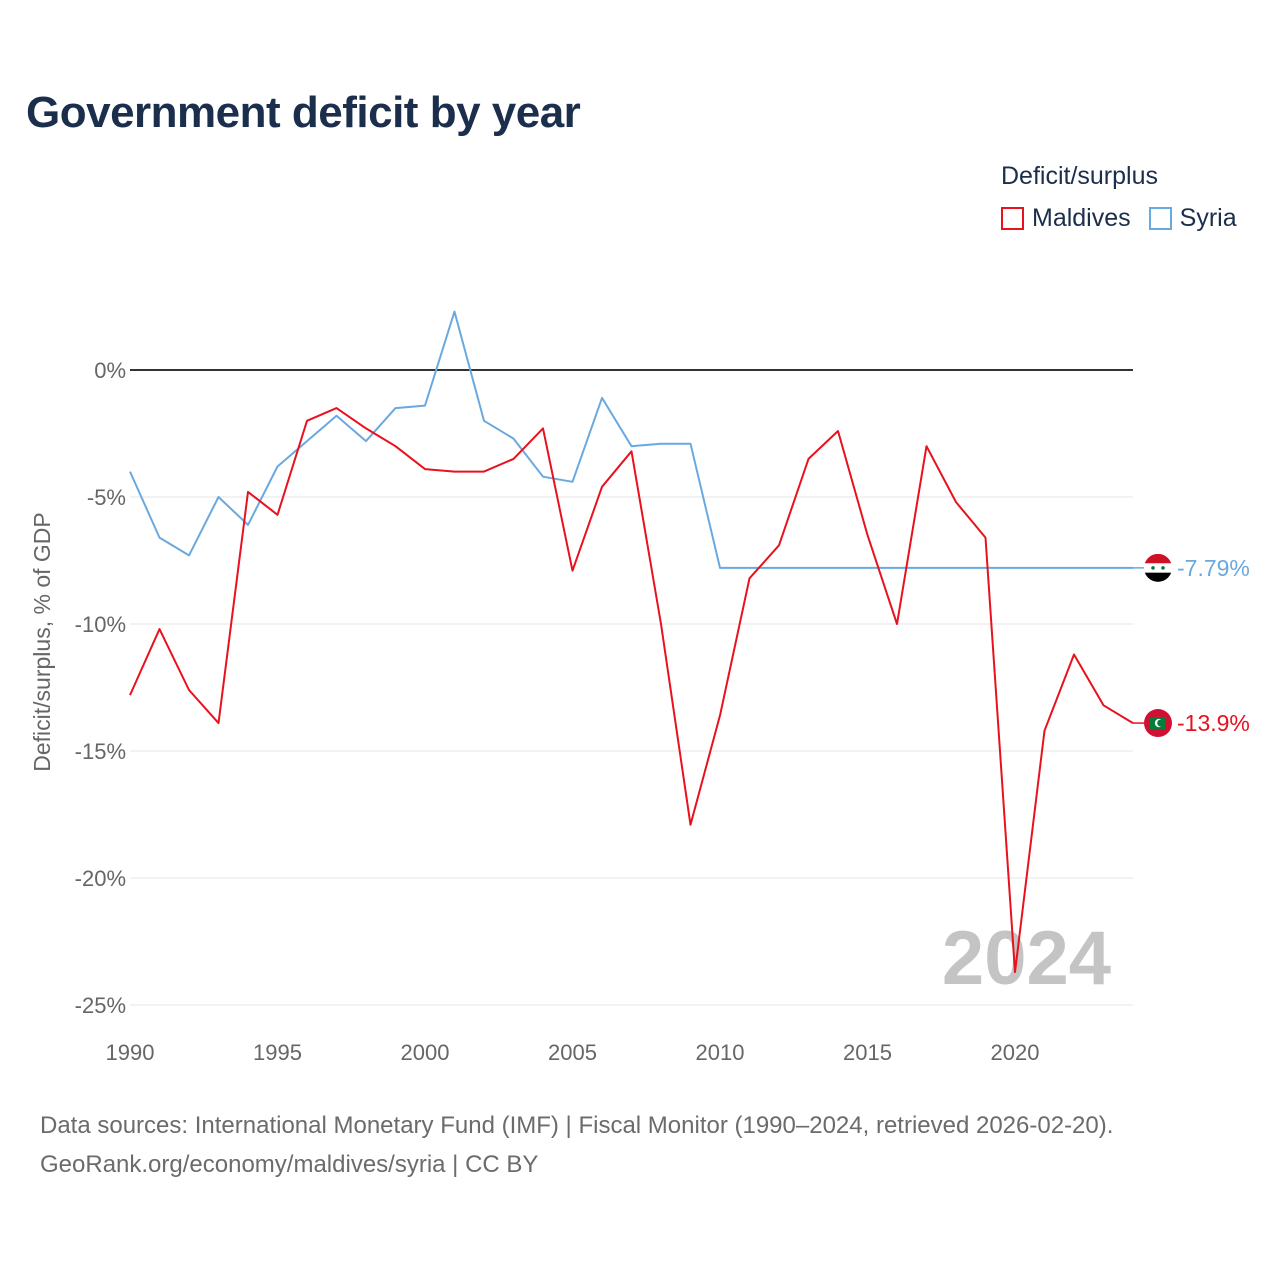 This screenshot has height=1280, width=1280. What do you see at coordinates (277, 1052) in the screenshot?
I see `x-tick-label: 1995` at bounding box center [277, 1052].